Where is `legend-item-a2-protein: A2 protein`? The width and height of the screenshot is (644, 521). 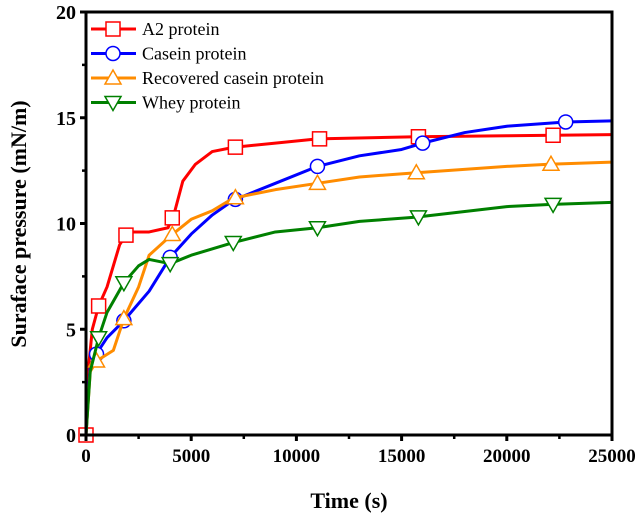
legend-item-a2-protein: A2 protein is located at coordinates (155, 29).